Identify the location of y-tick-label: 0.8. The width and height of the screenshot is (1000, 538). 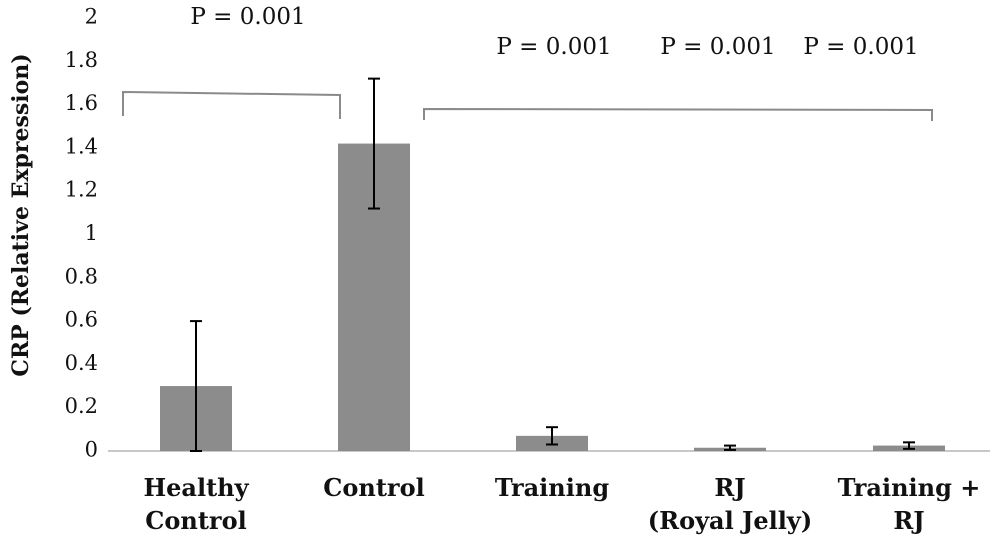
(81, 276).